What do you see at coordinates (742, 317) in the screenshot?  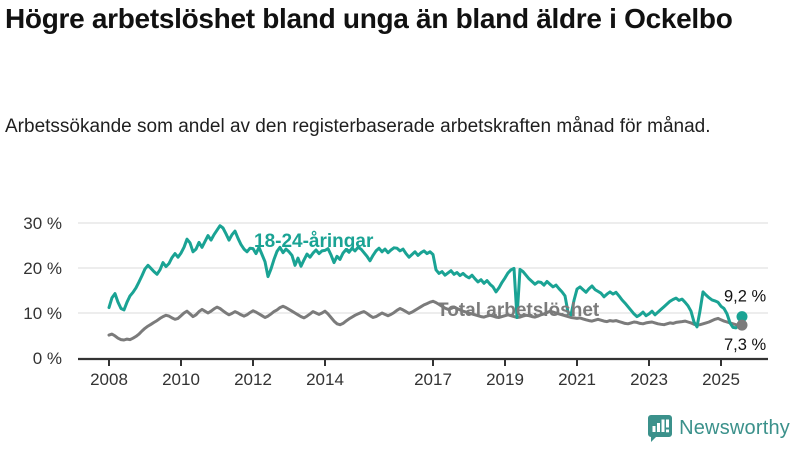 I see `end-dot-young` at bounding box center [742, 317].